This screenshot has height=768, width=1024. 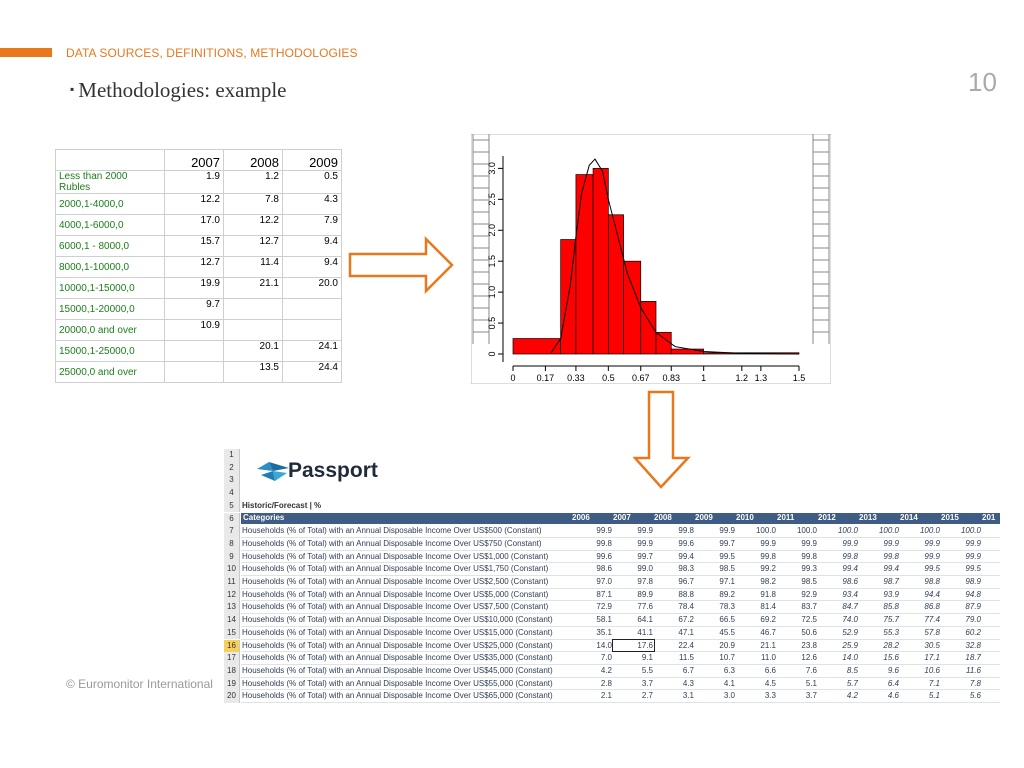 What do you see at coordinates (686, 581) in the screenshot?
I see `value-cell: 96.7` at bounding box center [686, 581].